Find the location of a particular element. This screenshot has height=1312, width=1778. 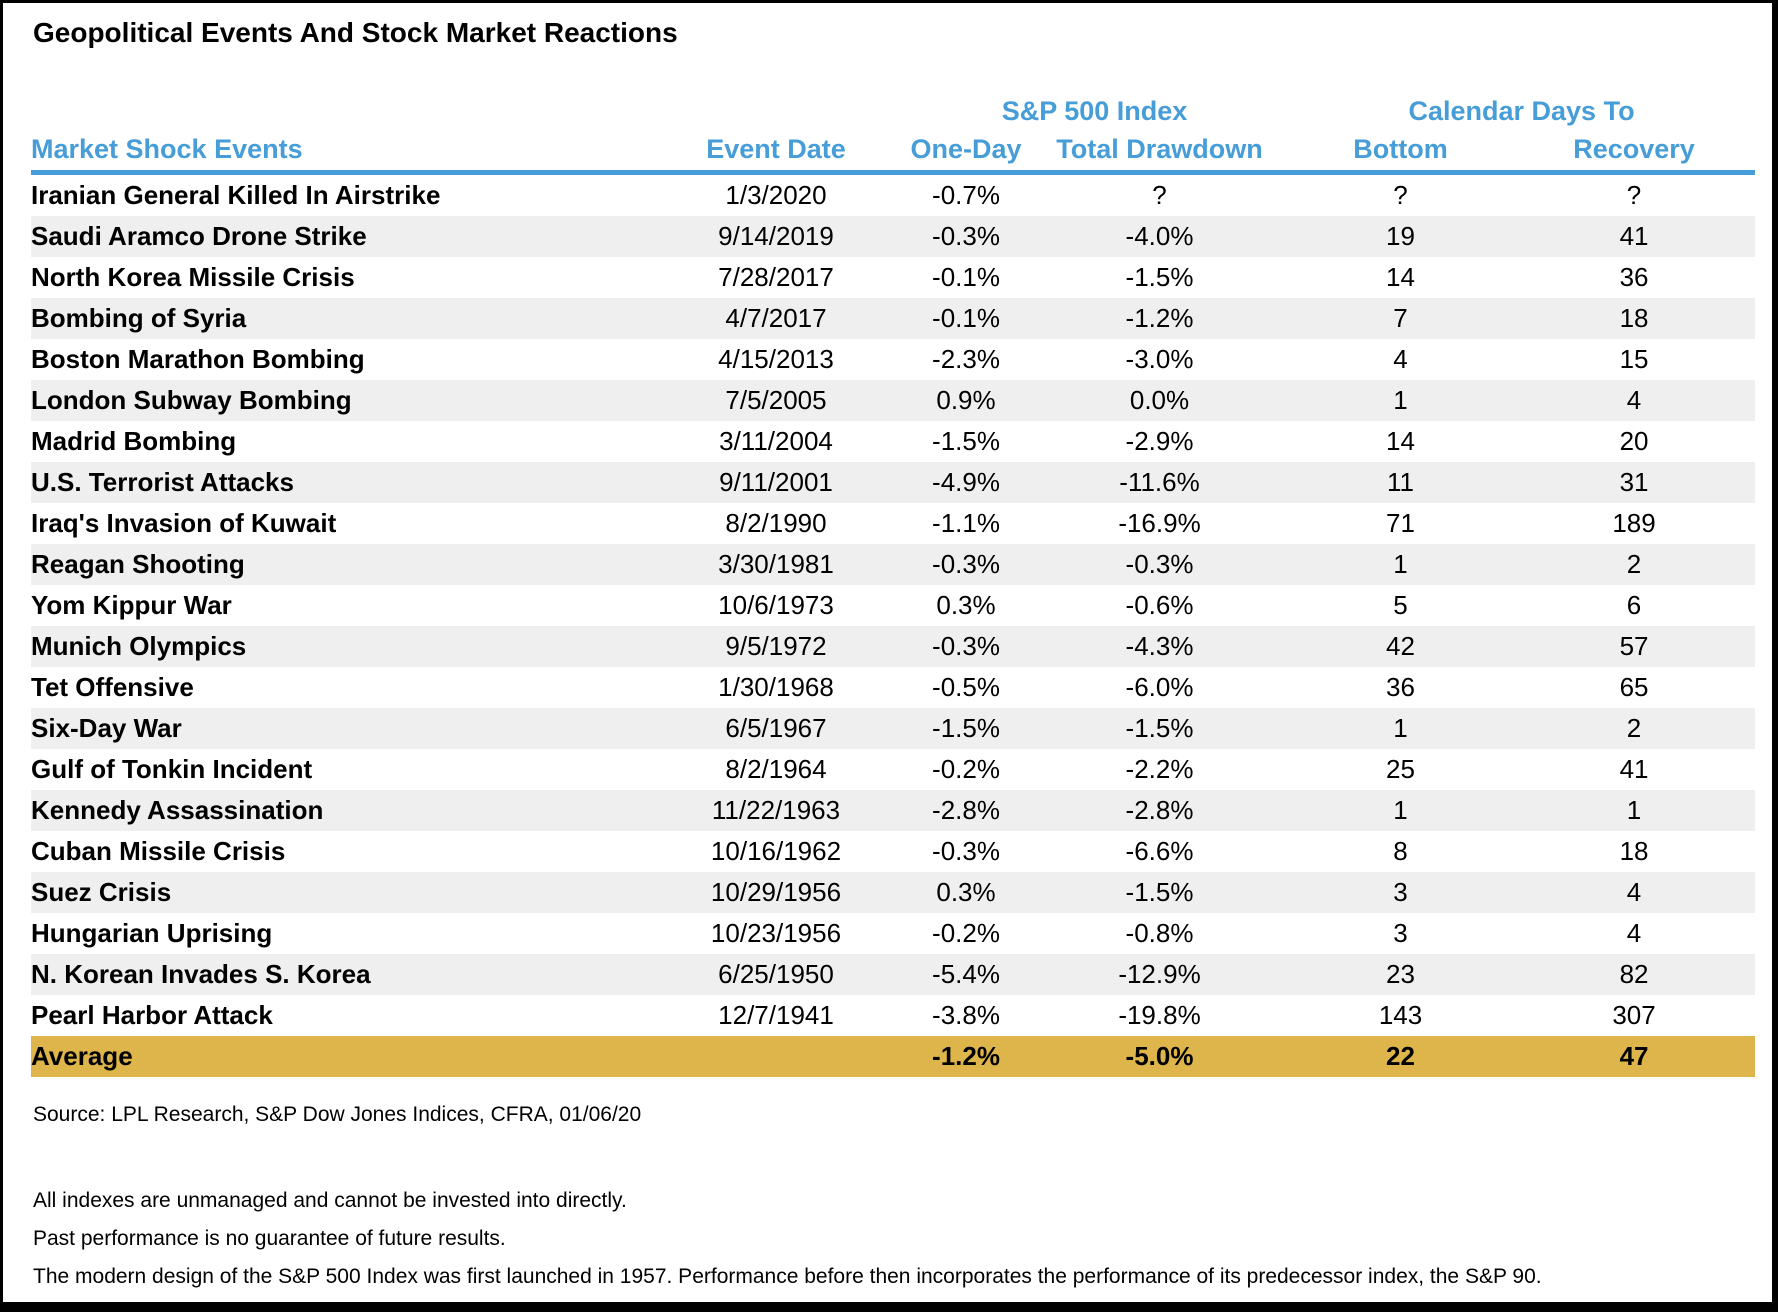

total-drawdown-cell: -6.6% is located at coordinates (1159, 851).